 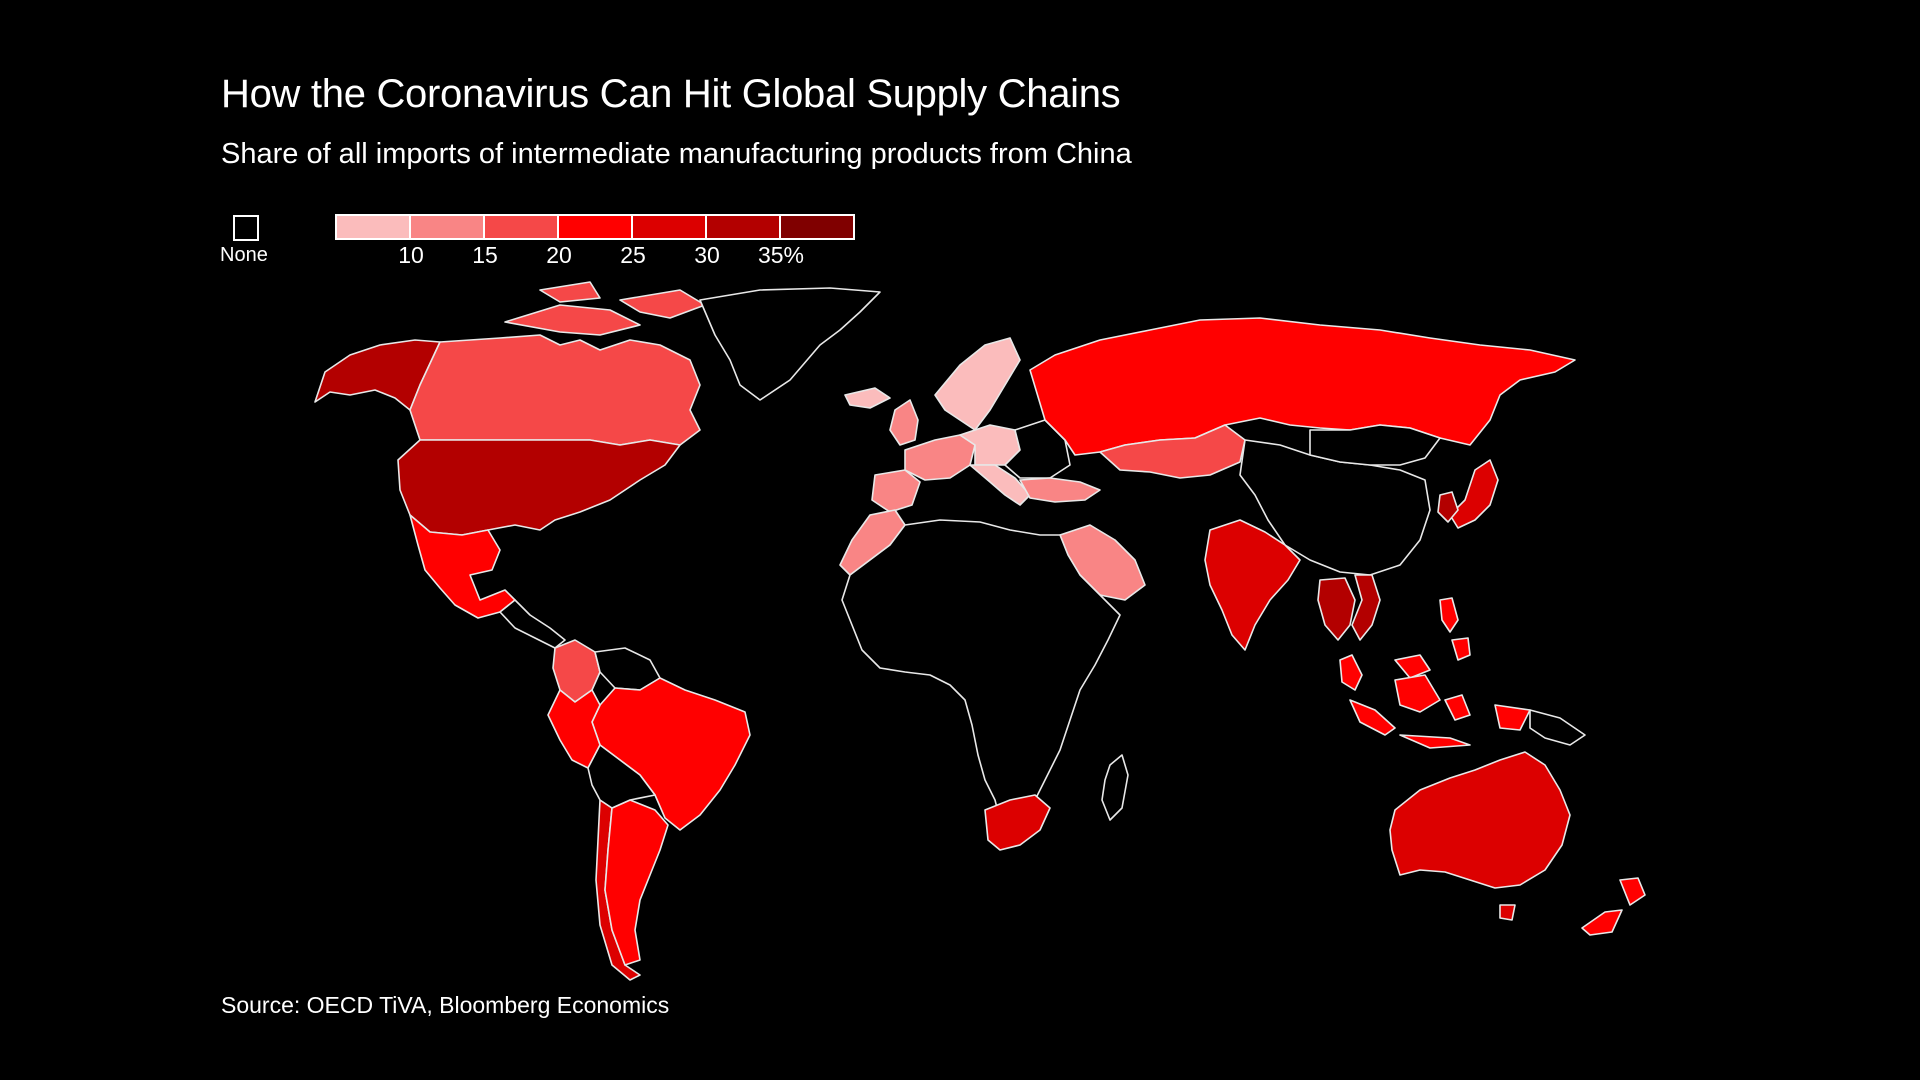 What do you see at coordinates (977, 384) in the screenshot?
I see `region-scandinavia: Scandinavia` at bounding box center [977, 384].